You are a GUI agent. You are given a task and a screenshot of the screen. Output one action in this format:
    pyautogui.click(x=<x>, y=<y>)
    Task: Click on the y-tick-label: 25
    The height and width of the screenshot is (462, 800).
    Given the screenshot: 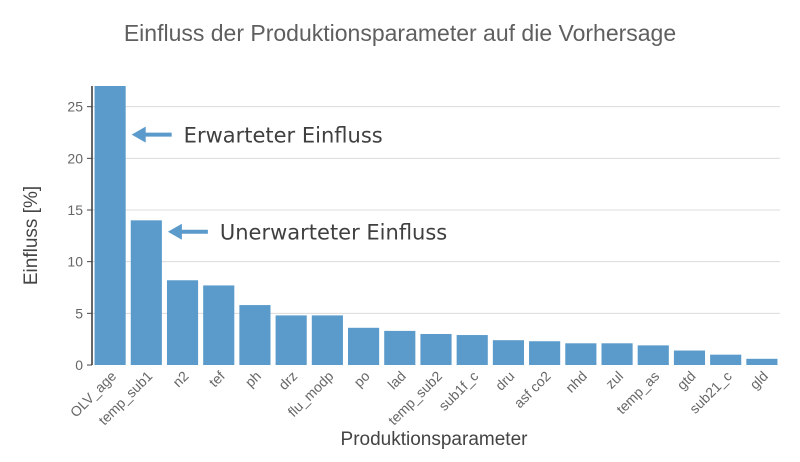 What is the action you would take?
    pyautogui.click(x=75, y=107)
    